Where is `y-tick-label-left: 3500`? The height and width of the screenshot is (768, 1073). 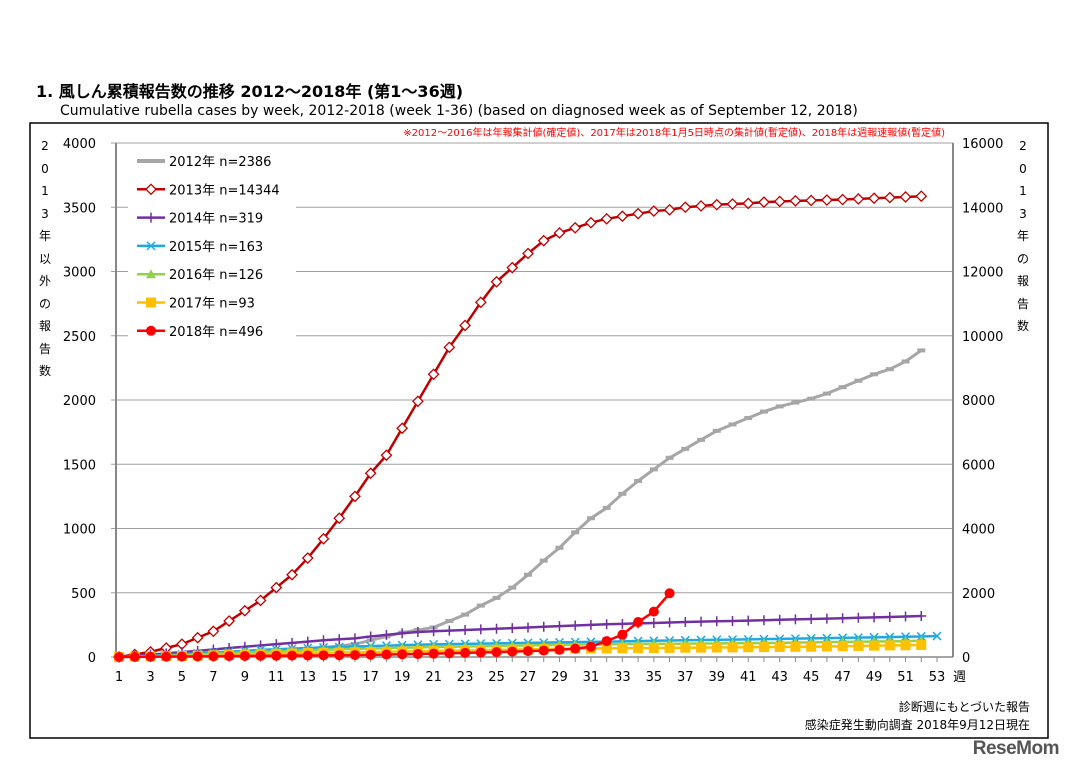
y-tick-label-left: 3500 is located at coordinates (79, 208).